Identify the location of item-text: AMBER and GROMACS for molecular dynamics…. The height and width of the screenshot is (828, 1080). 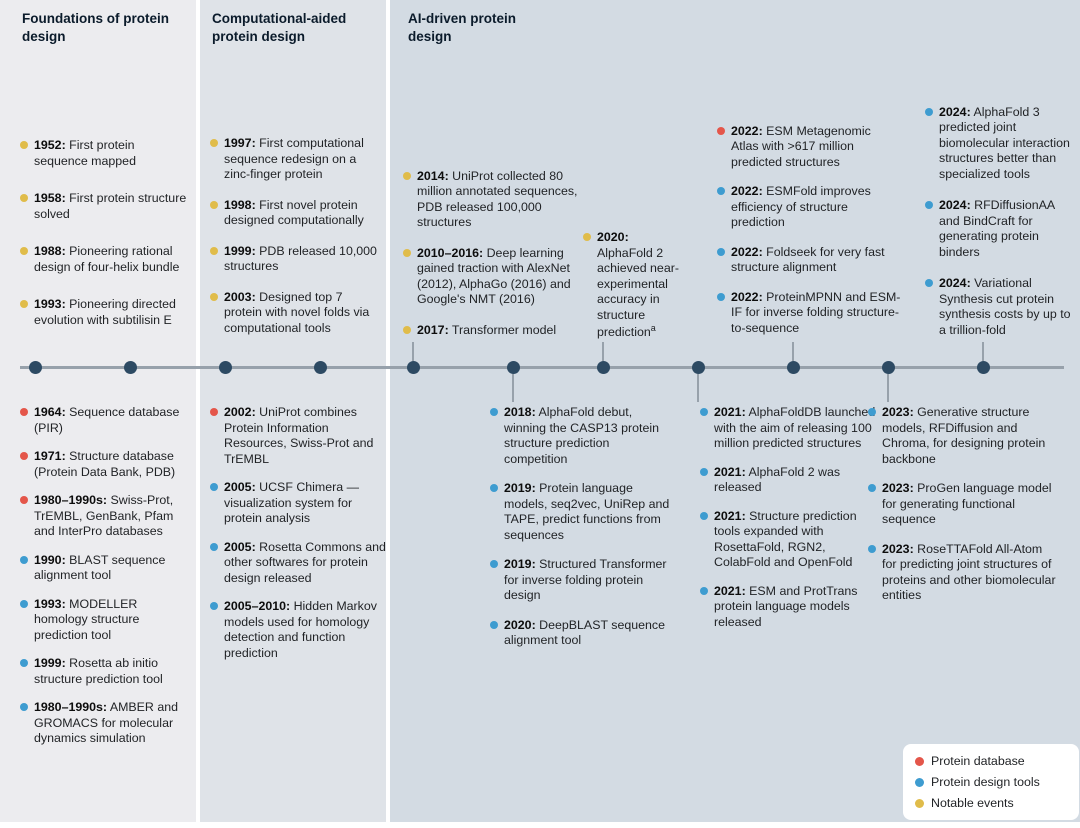
(106, 722).